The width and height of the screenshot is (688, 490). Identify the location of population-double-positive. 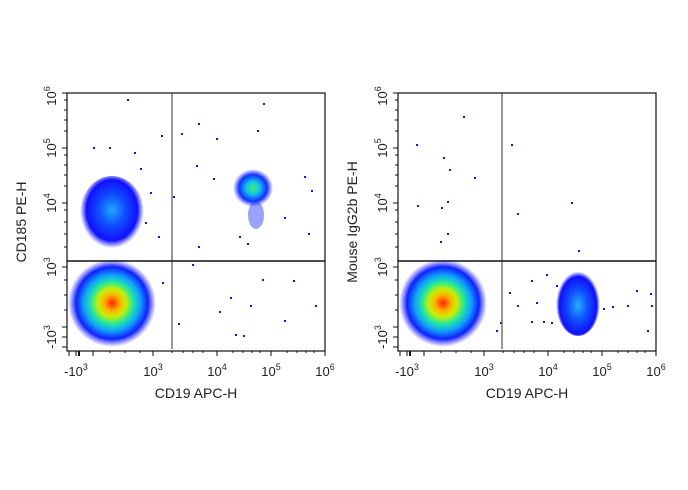
(253, 199).